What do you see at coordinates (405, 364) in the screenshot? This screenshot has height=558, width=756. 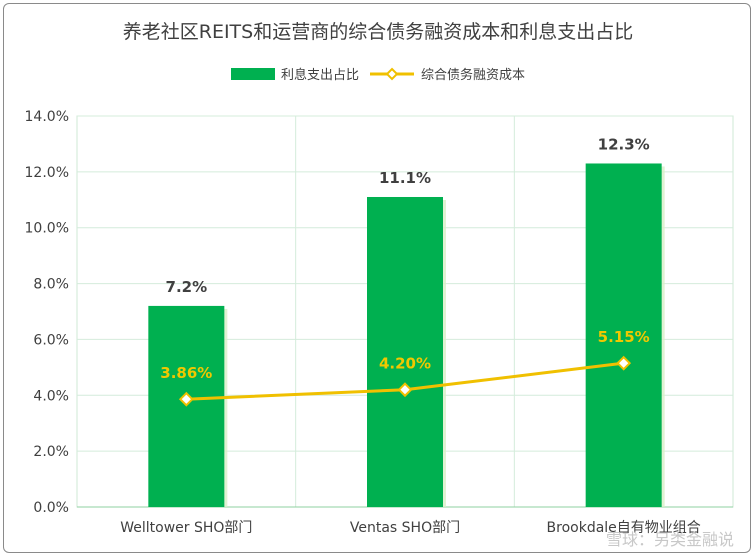 I see `line-value-label: 4.20%` at bounding box center [405, 364].